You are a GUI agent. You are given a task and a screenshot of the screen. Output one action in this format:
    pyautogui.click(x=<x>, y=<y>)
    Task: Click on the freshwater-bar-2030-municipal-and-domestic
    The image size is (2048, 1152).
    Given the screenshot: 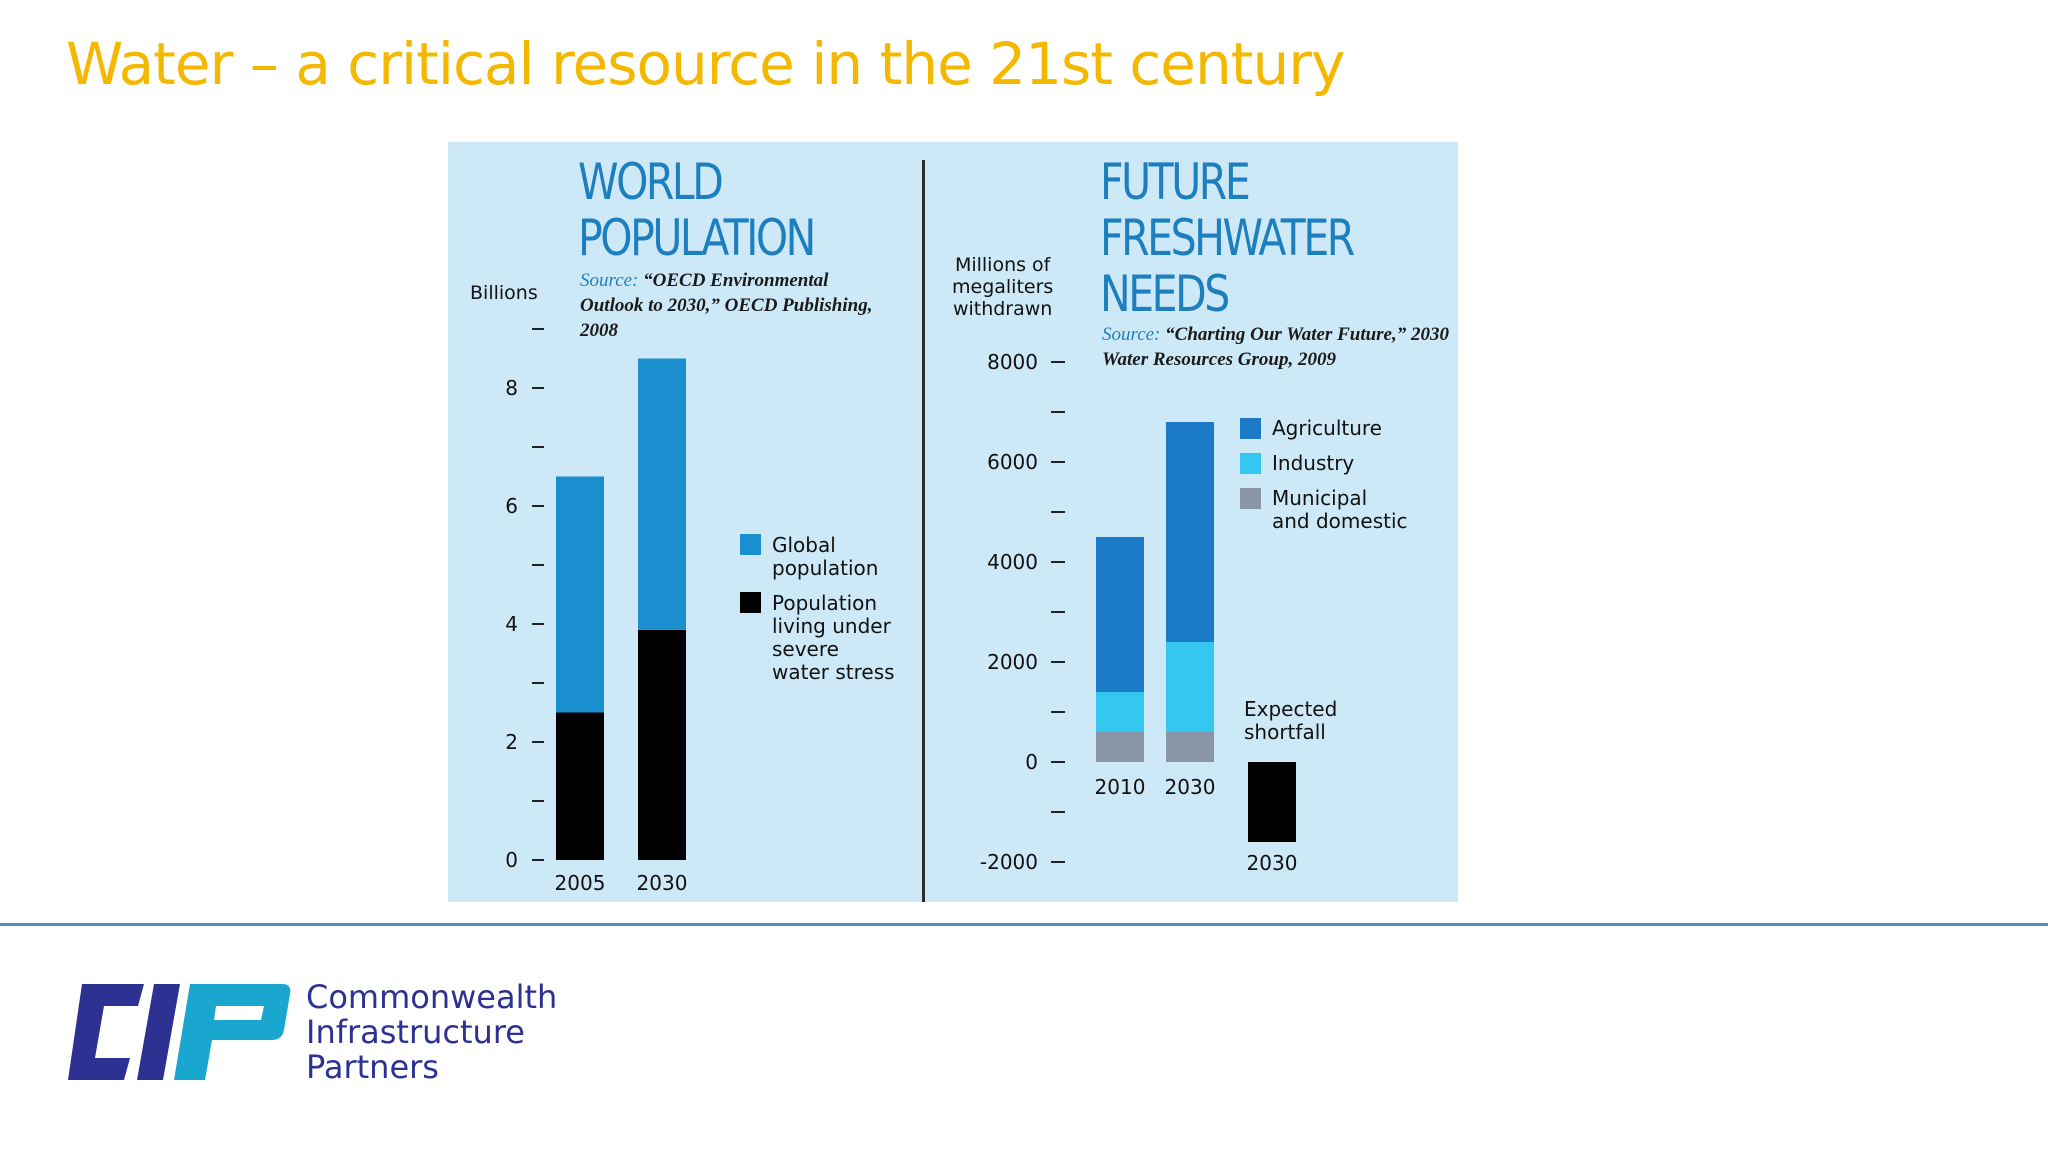 What is the action you would take?
    pyautogui.click(x=1190, y=747)
    